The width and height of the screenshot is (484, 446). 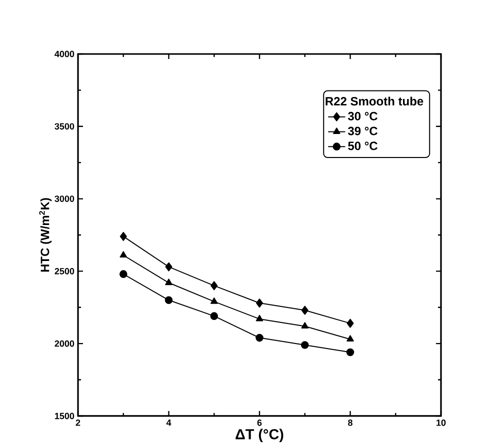 I want to click on x-tick-label: 2, so click(x=78, y=423).